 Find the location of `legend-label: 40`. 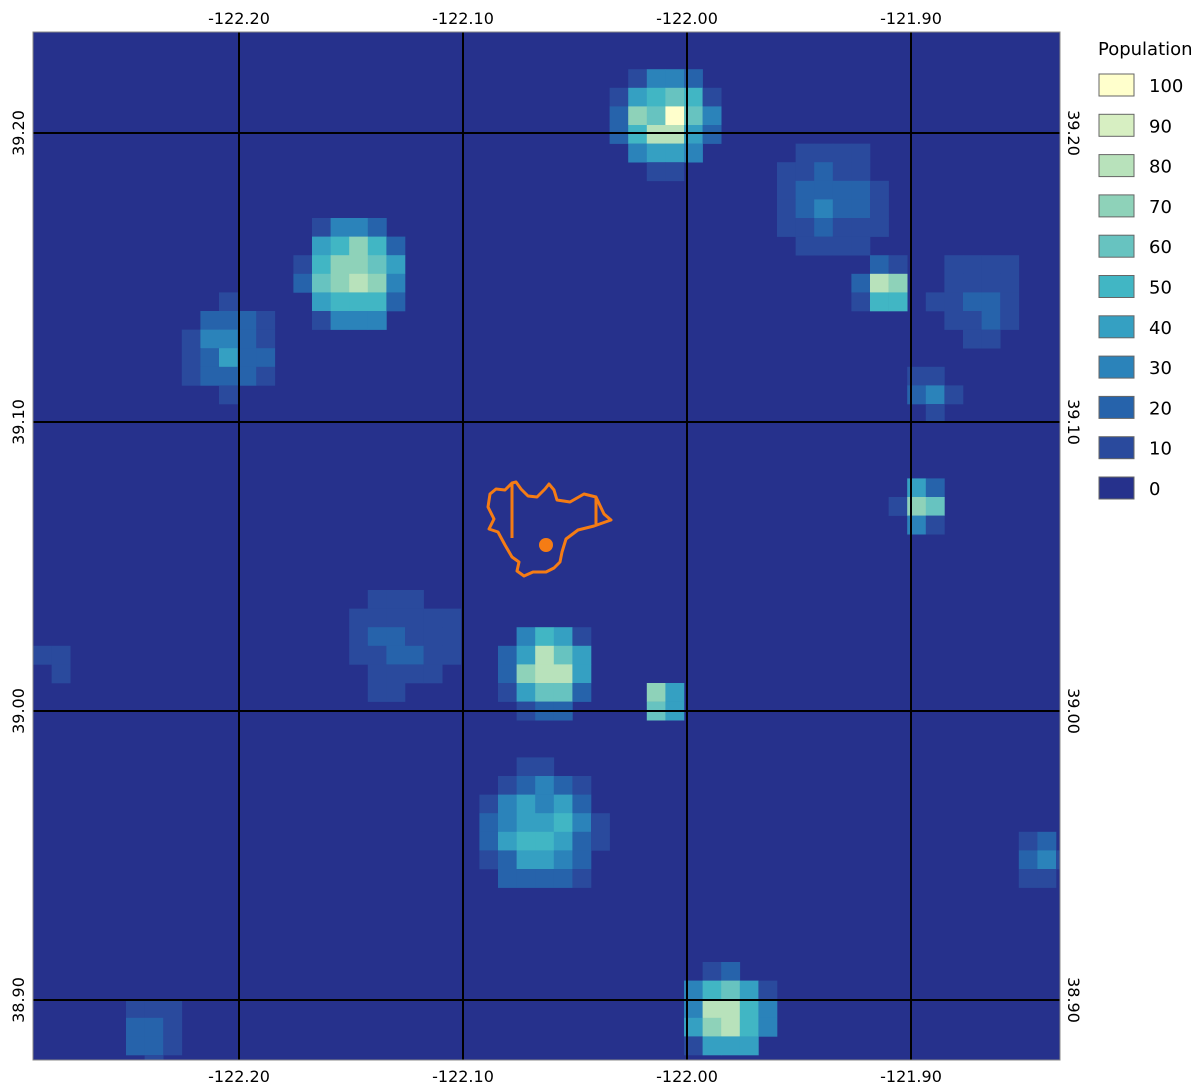

legend-label: 40 is located at coordinates (1160, 328).